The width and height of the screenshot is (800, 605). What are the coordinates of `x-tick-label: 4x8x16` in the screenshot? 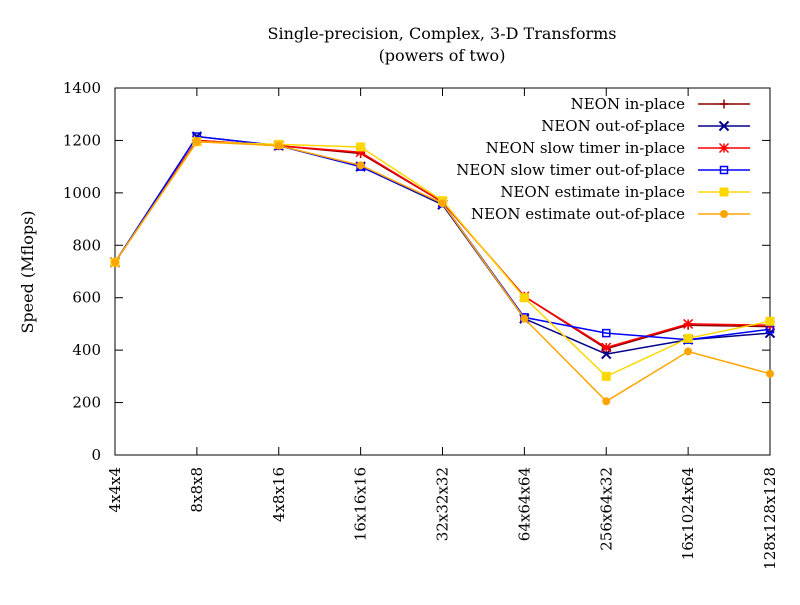 It's located at (279, 494).